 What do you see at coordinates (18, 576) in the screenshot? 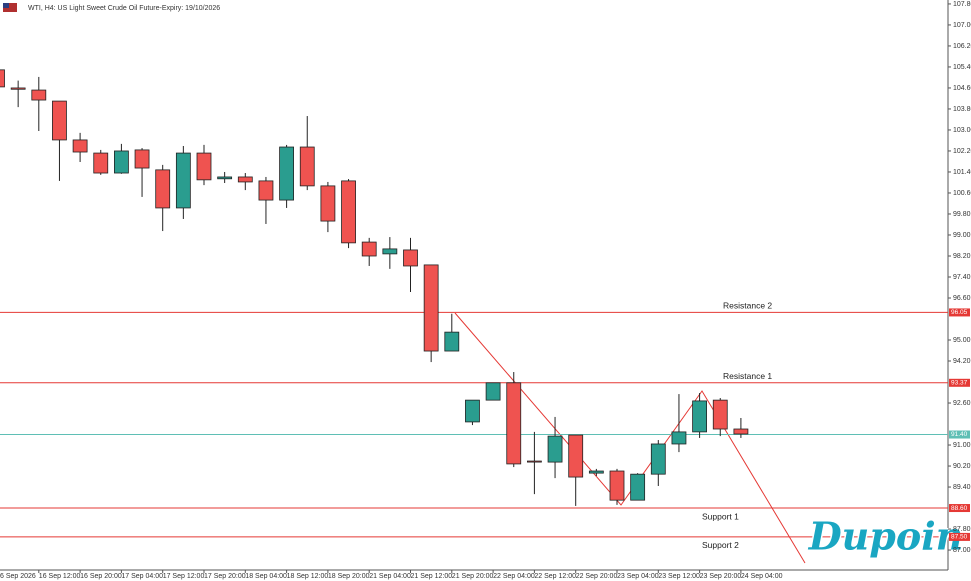
I see `x-tick-label: 6 Sep 2026` at bounding box center [18, 576].